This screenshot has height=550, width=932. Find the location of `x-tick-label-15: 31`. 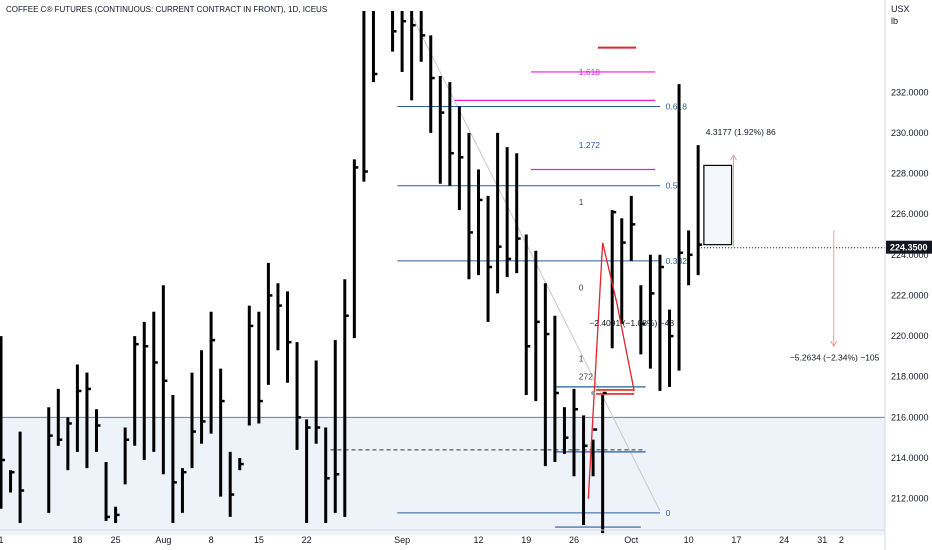

x-tick-label-15: 31 is located at coordinates (822, 540).